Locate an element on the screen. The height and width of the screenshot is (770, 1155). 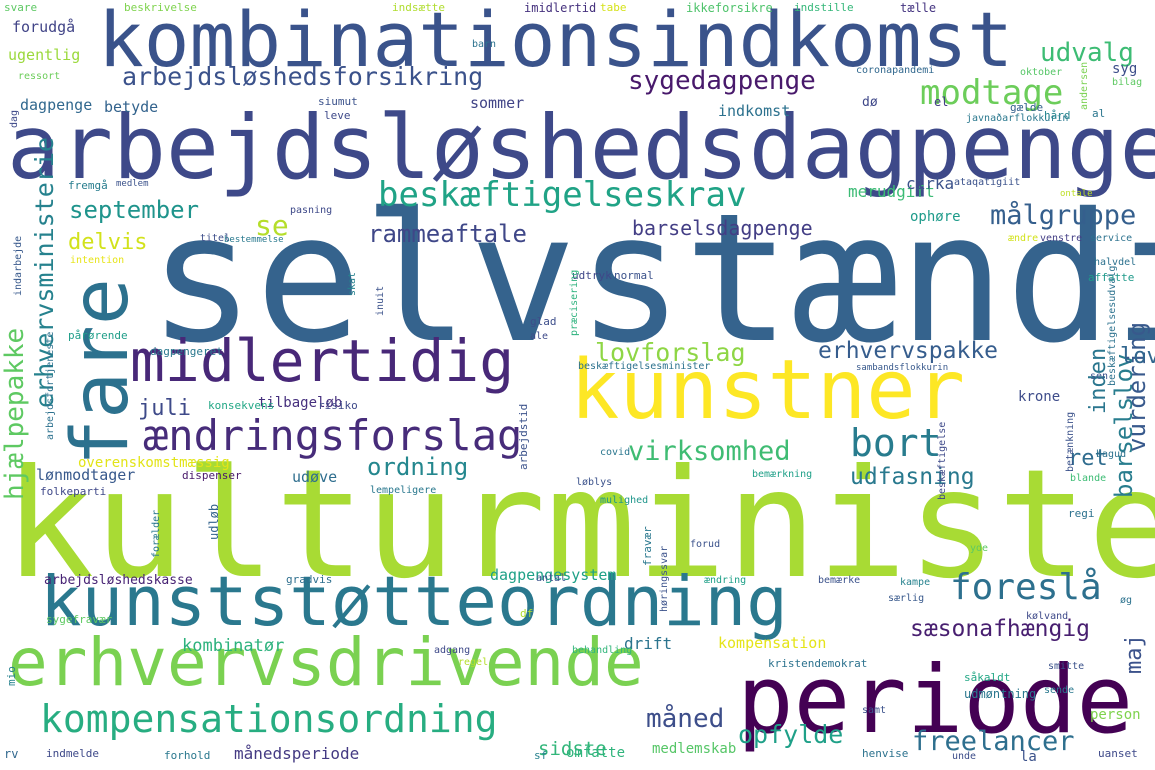
word: midlertidig is located at coordinates (322, 361).